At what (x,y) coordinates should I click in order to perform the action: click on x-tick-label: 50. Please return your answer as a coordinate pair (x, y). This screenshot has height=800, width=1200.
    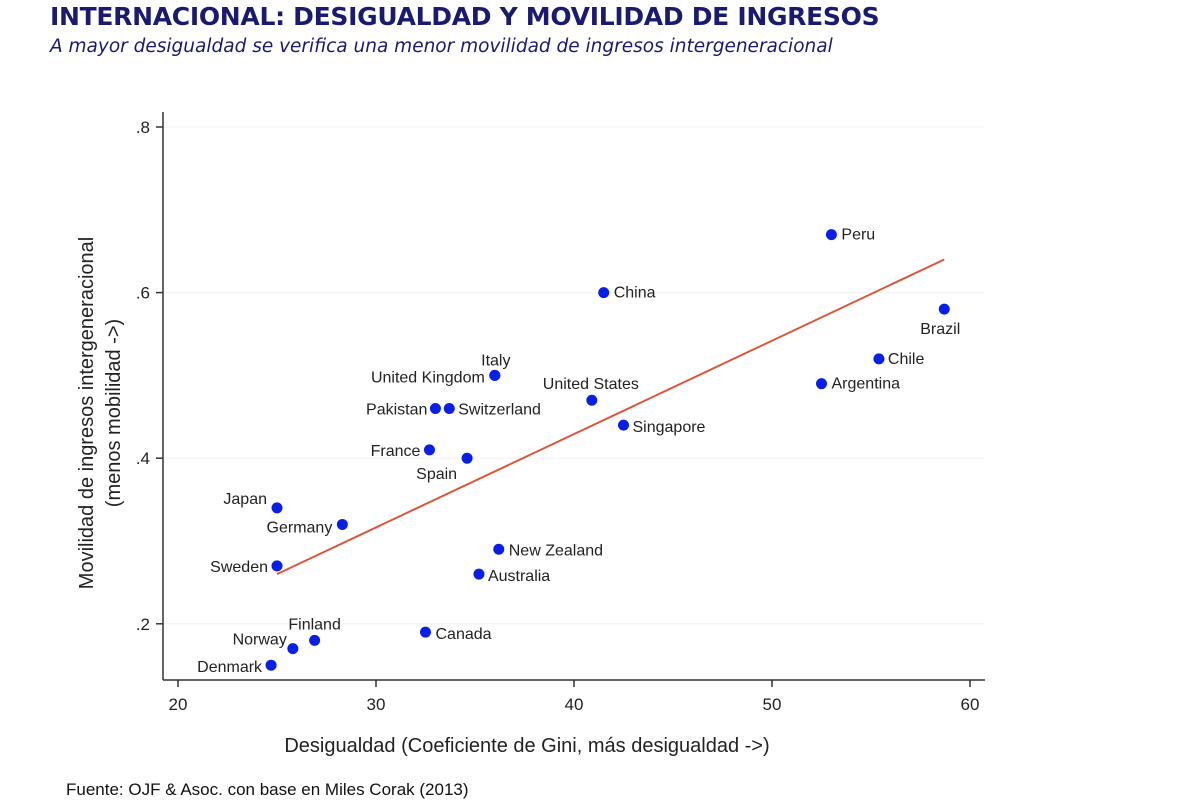
    Looking at the image, I should click on (772, 704).